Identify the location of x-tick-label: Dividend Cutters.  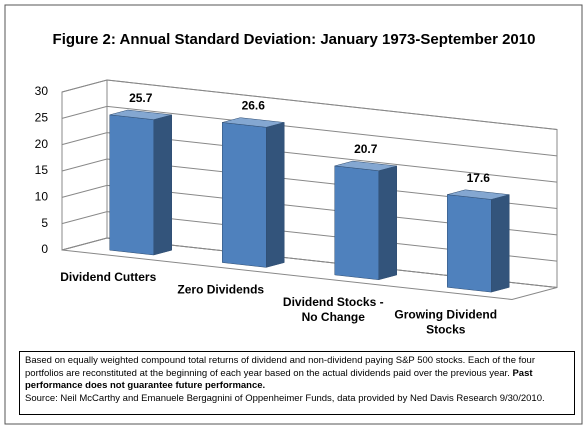
(108, 277).